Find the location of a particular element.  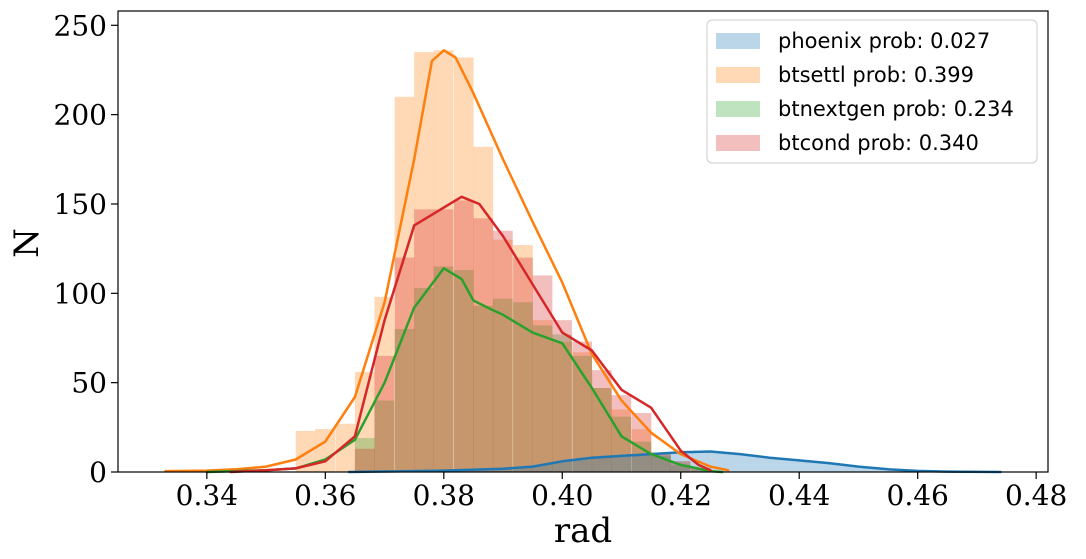

legend-swatch-btnextgen is located at coordinates (738, 109).